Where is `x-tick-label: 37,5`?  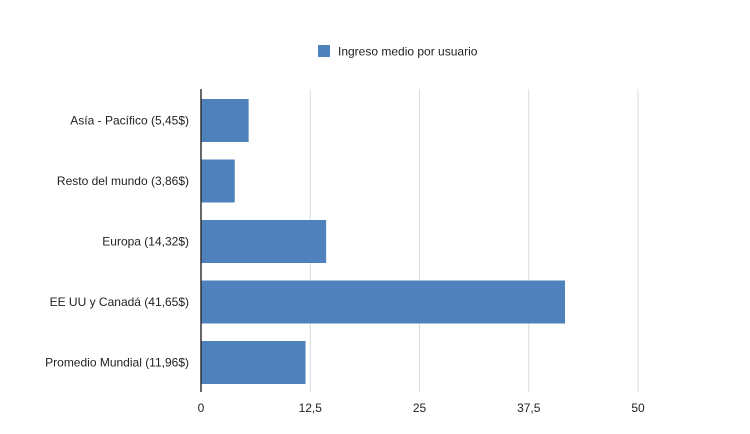 x-tick-label: 37,5 is located at coordinates (529, 408).